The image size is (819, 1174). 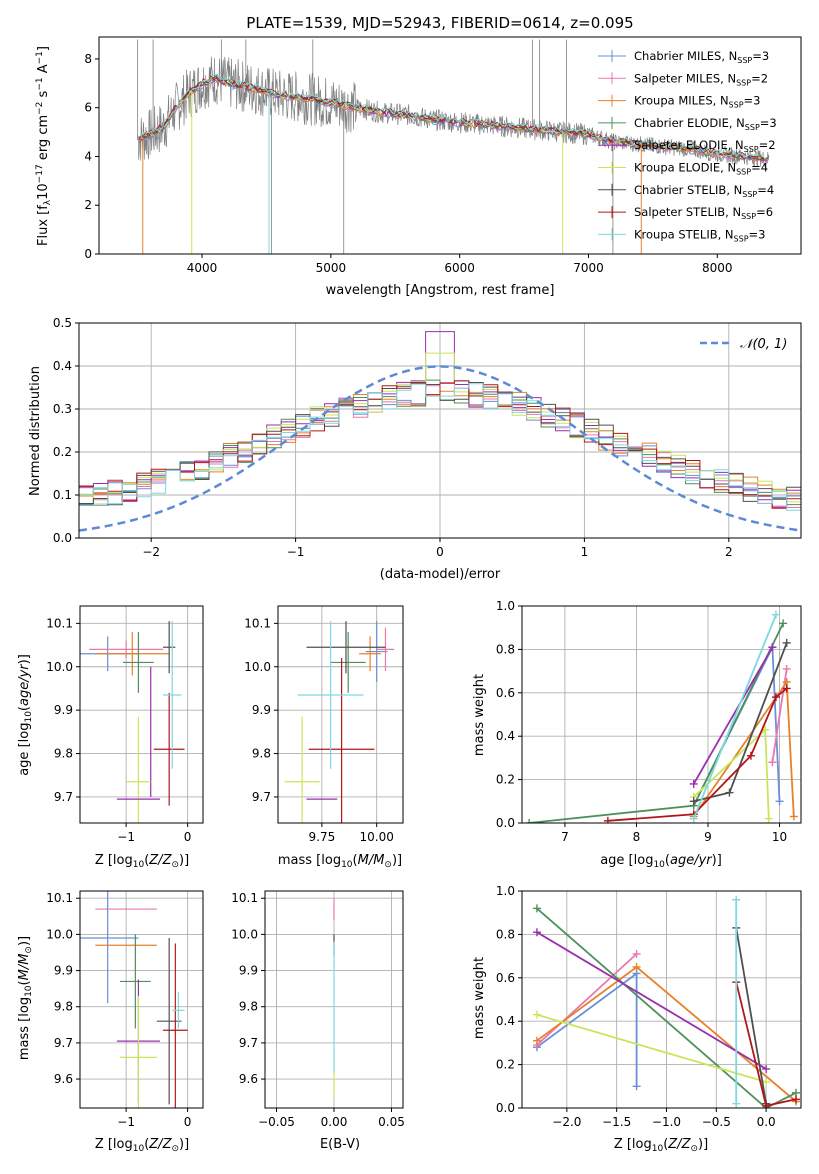 I want to click on age-vs-Z-x-tick-label: 0, so click(x=188, y=837).